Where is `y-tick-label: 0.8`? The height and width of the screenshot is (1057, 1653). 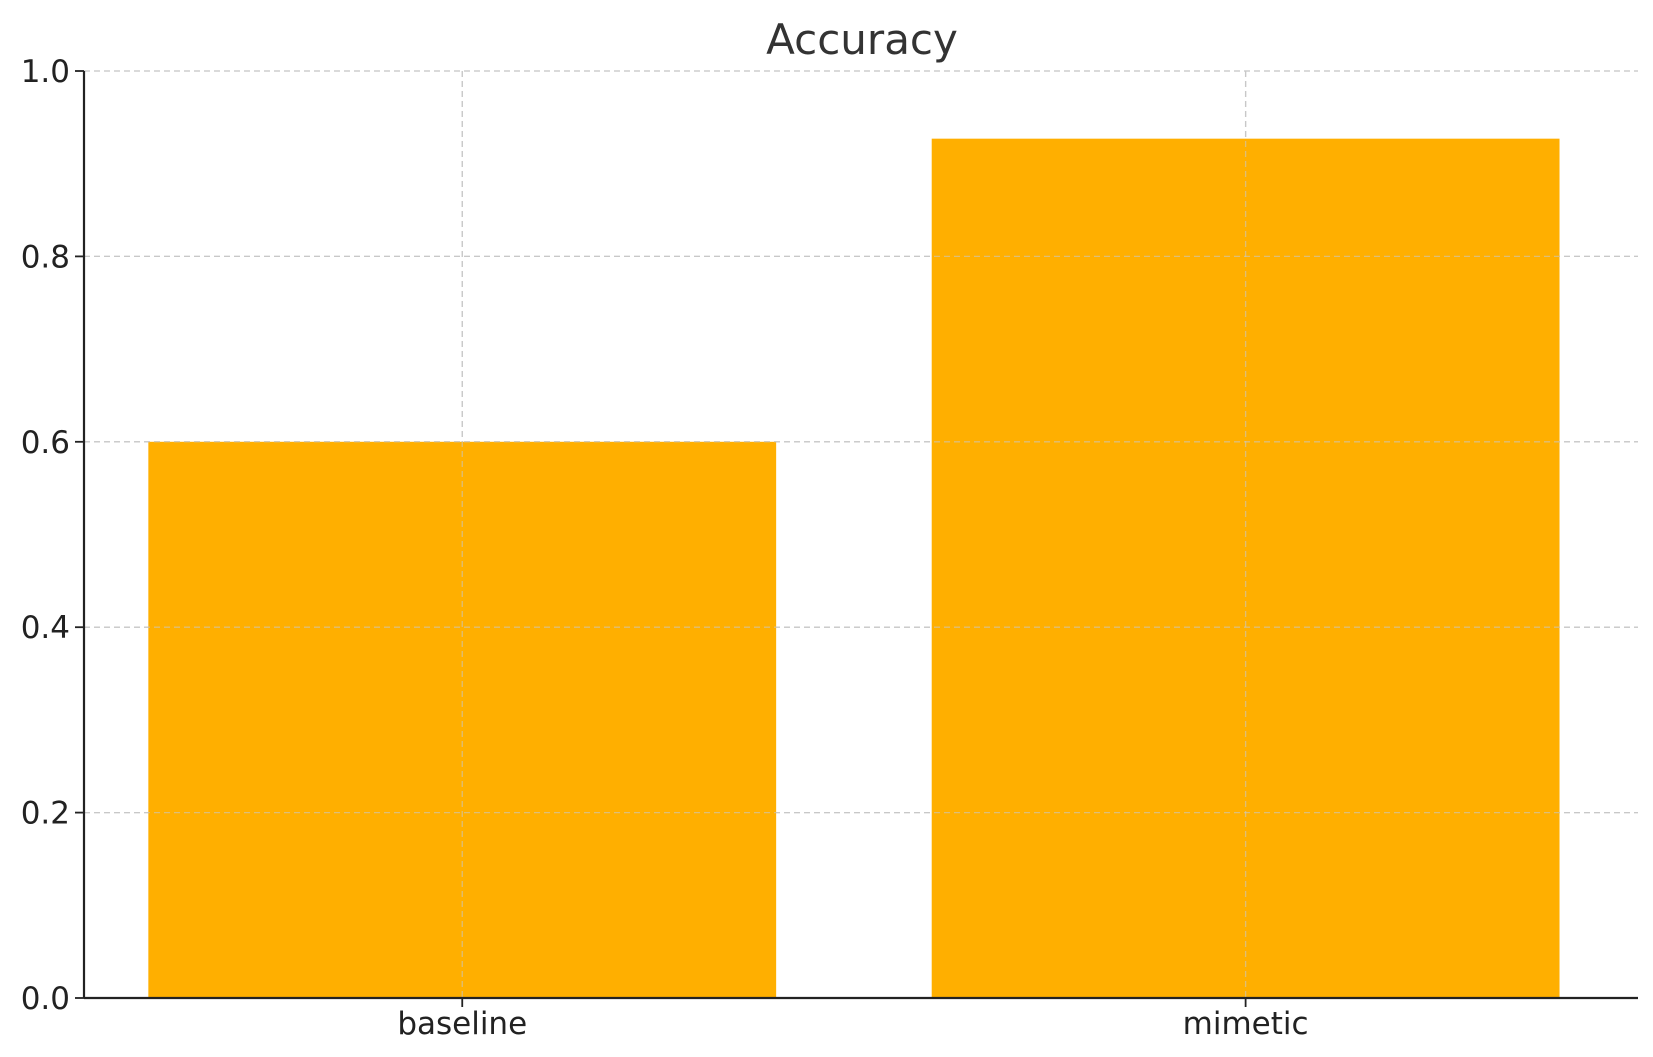
y-tick-label: 0.8 is located at coordinates (45, 257).